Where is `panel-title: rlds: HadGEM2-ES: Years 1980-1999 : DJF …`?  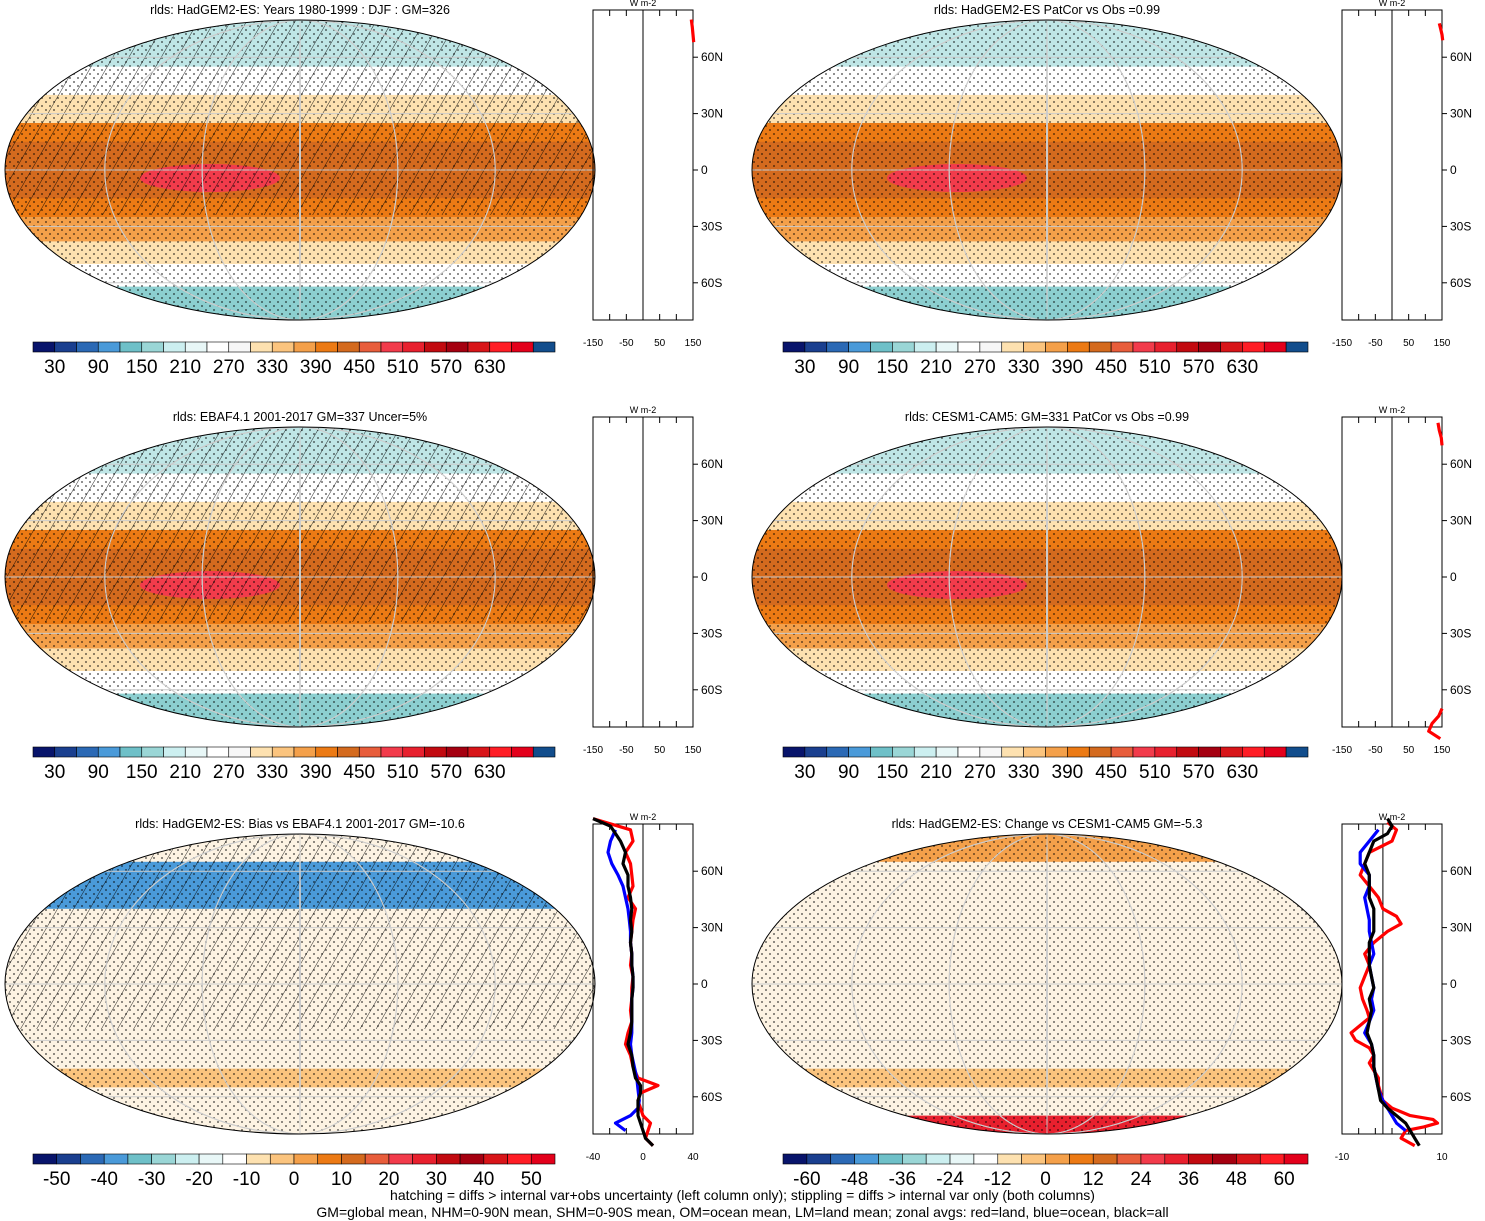 panel-title: rlds: HadGEM2-ES: Years 1980-1999 : DJF … is located at coordinates (300, 10).